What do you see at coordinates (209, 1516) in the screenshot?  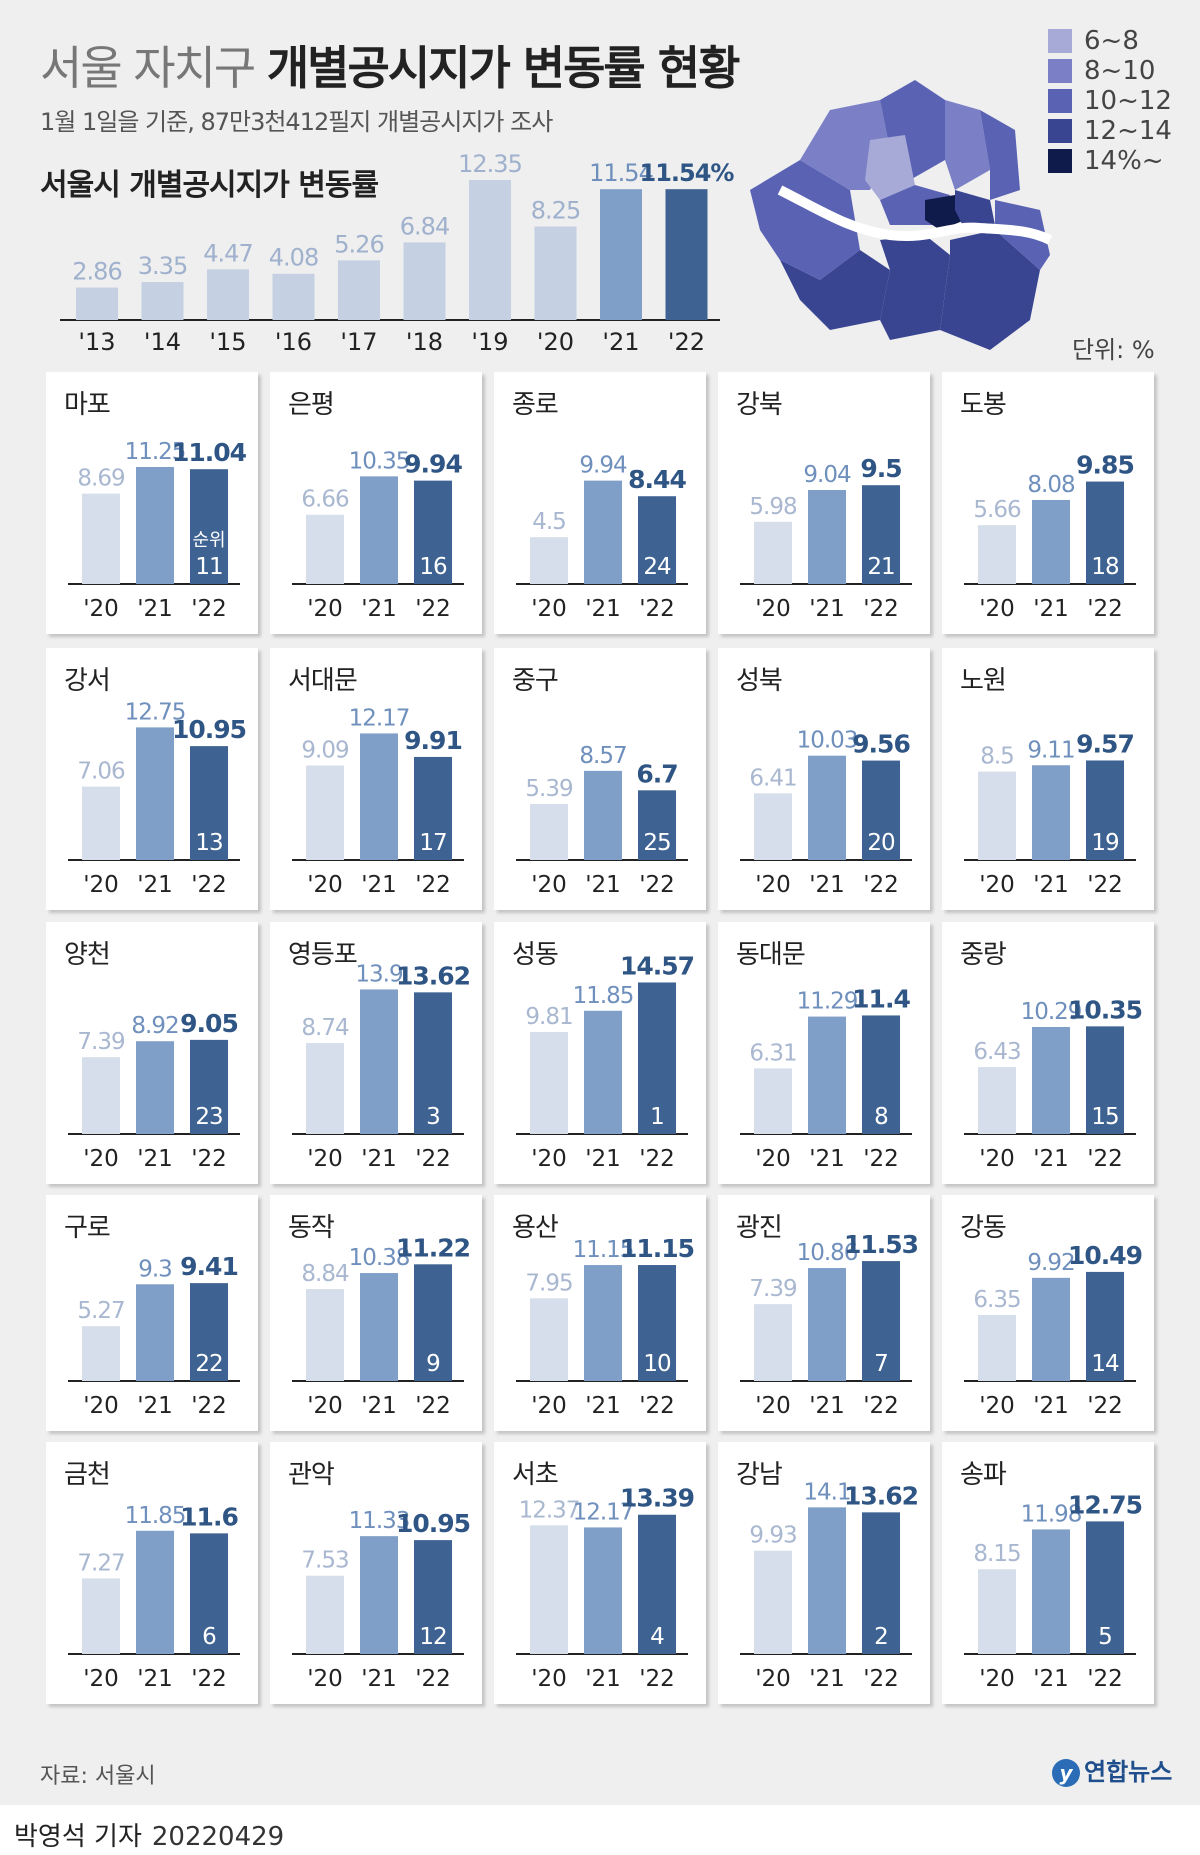 I see `district-value-label: 11.6` at bounding box center [209, 1516].